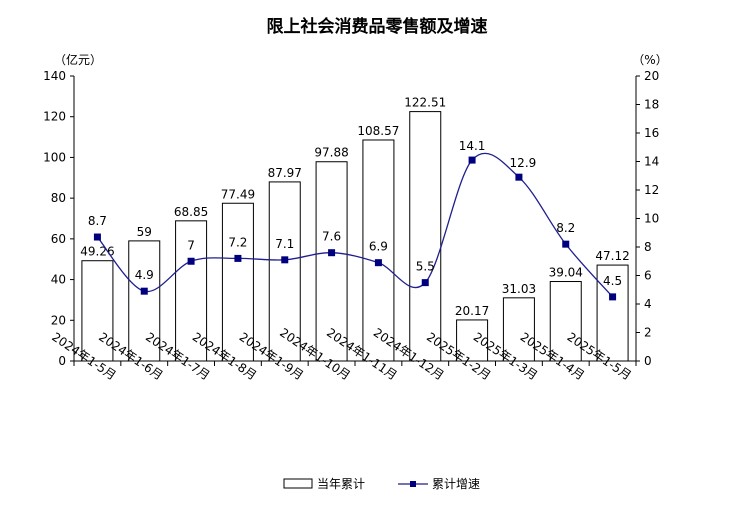 The image size is (753, 514). What do you see at coordinates (566, 273) in the screenshot?
I see `bar-value-label: 39.04` at bounding box center [566, 273].